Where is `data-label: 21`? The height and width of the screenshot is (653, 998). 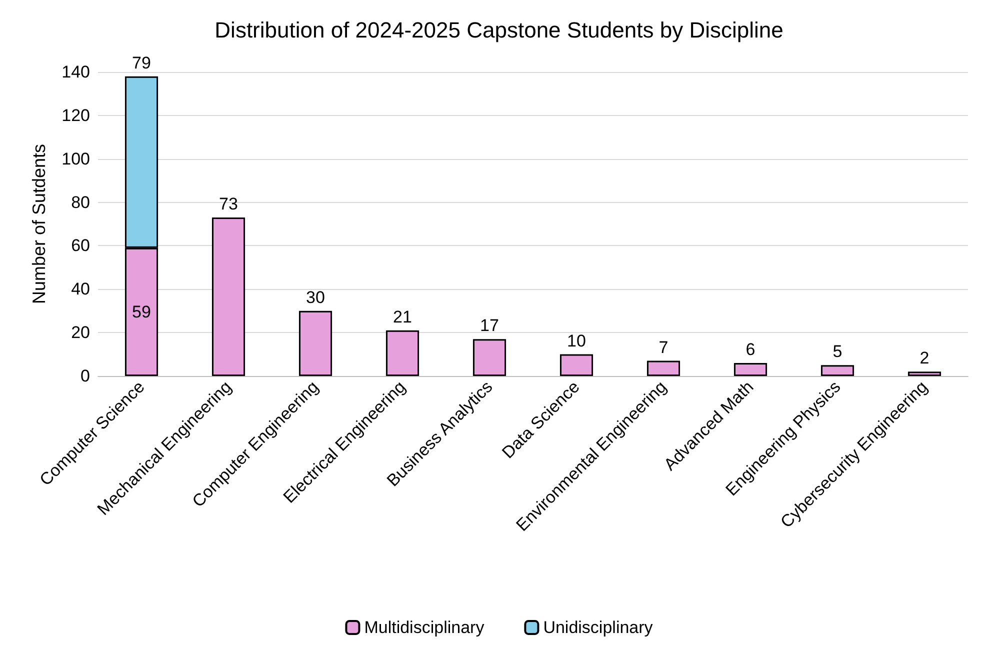
data-label: 21 is located at coordinates (402, 316).